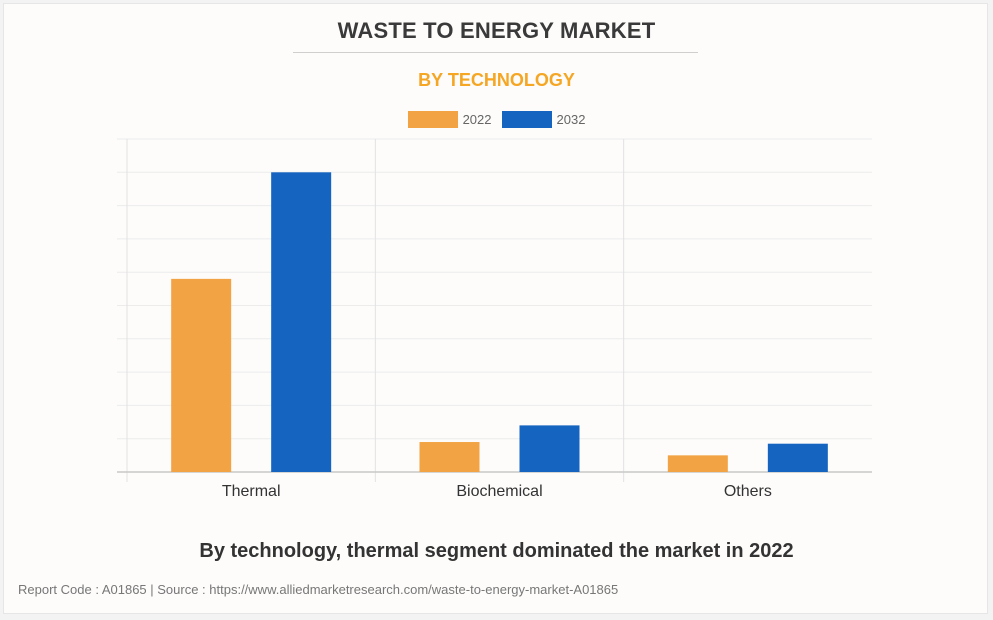 The image size is (993, 620). Describe the element at coordinates (499, 491) in the screenshot. I see `x-tick-label: Biochemical` at that location.